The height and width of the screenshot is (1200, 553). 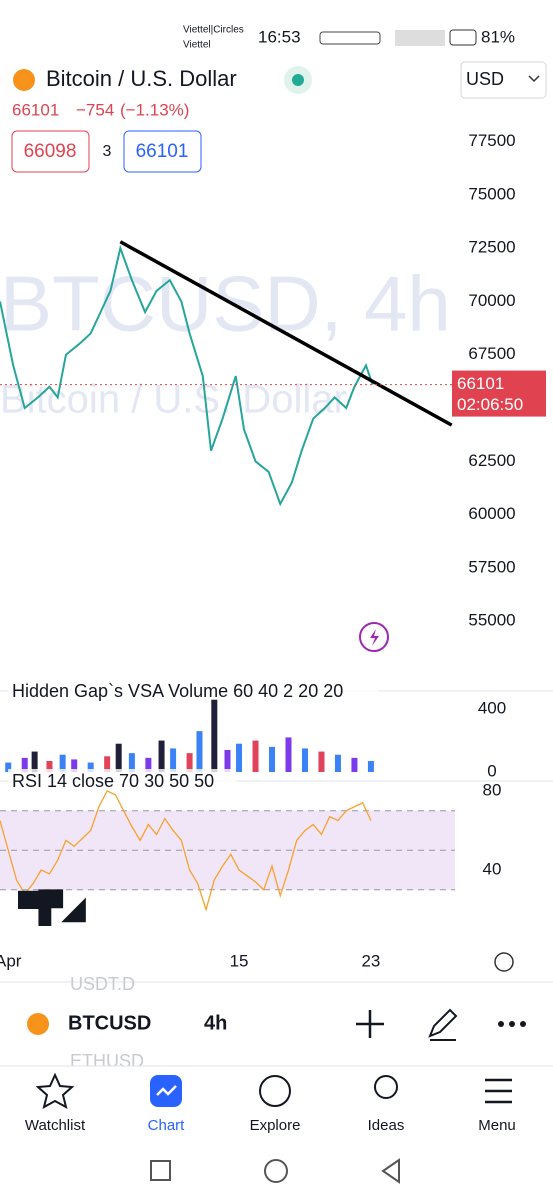 I want to click on nav-label: Watchlist, so click(x=55, y=1125).